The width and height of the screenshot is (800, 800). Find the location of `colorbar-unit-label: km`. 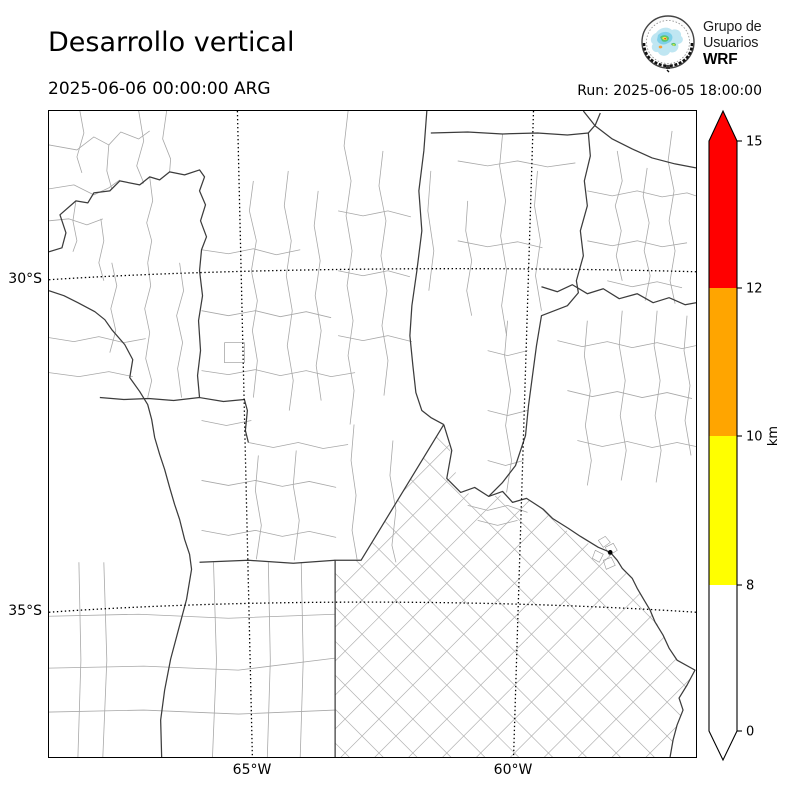

colorbar-unit-label: km is located at coordinates (773, 436).